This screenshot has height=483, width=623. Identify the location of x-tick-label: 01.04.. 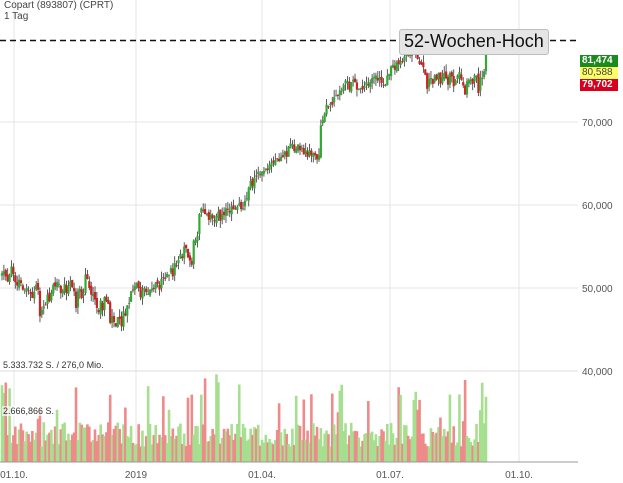
(262, 475).